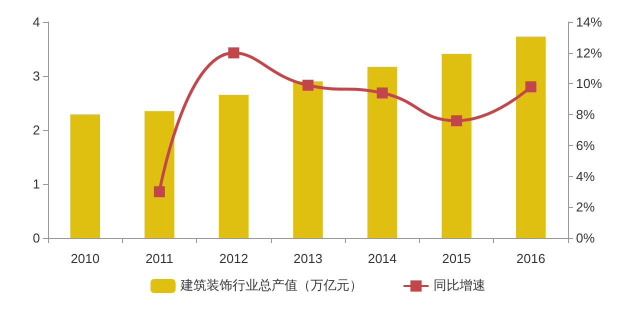 The width and height of the screenshot is (637, 320). I want to click on y2-tick-label: 6%, so click(586, 145).